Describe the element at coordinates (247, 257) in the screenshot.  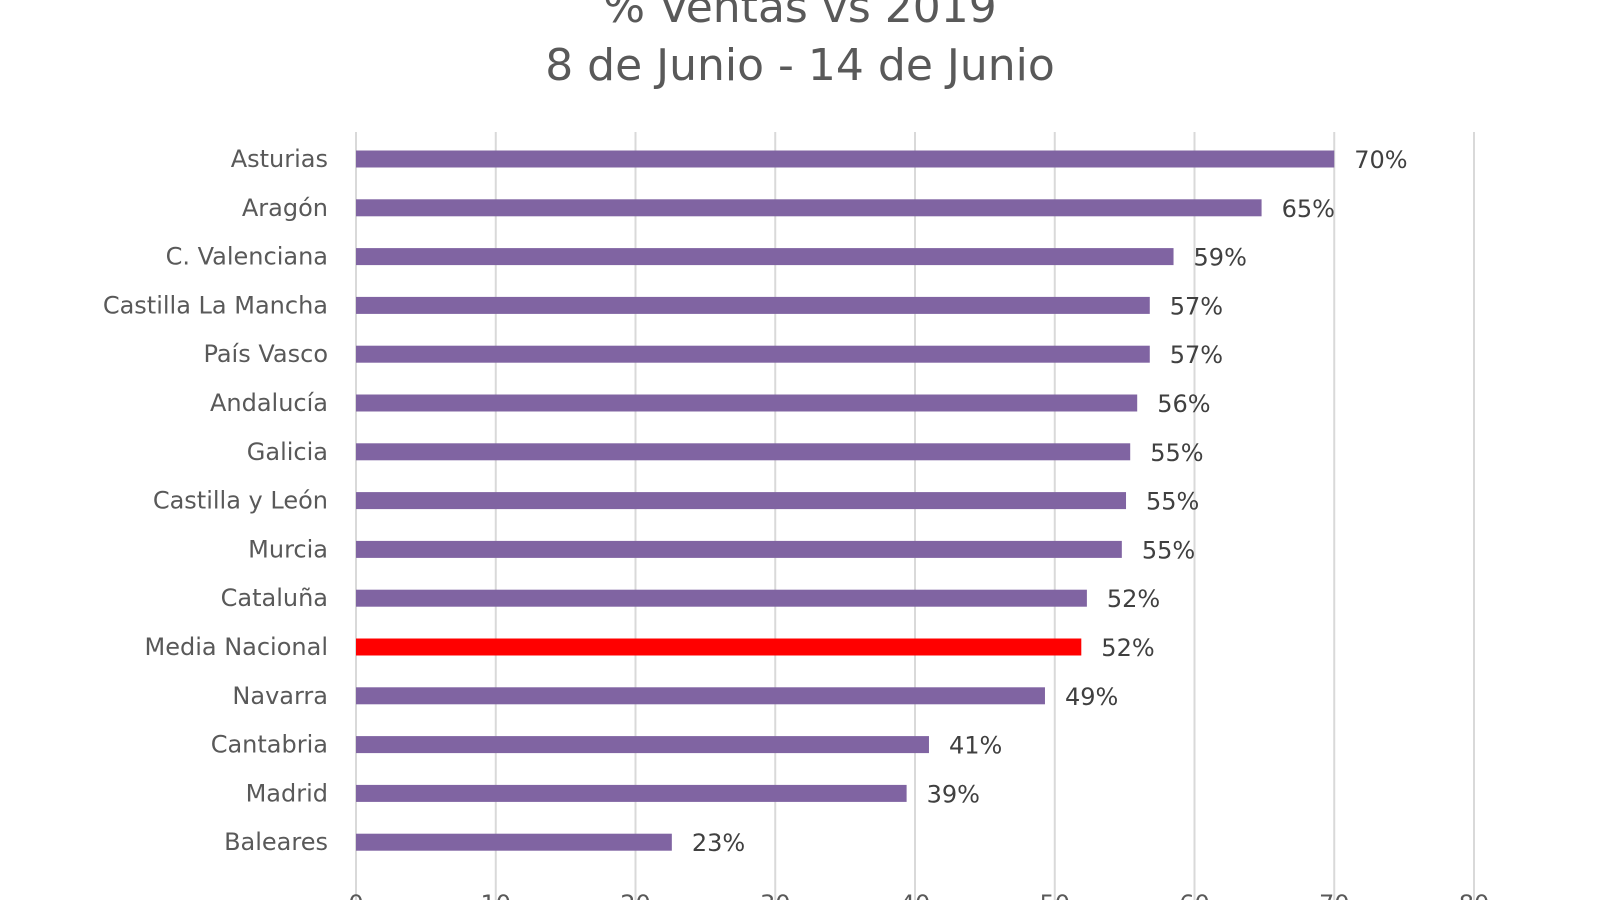
I see `category-label: C. Valenciana` at that location.